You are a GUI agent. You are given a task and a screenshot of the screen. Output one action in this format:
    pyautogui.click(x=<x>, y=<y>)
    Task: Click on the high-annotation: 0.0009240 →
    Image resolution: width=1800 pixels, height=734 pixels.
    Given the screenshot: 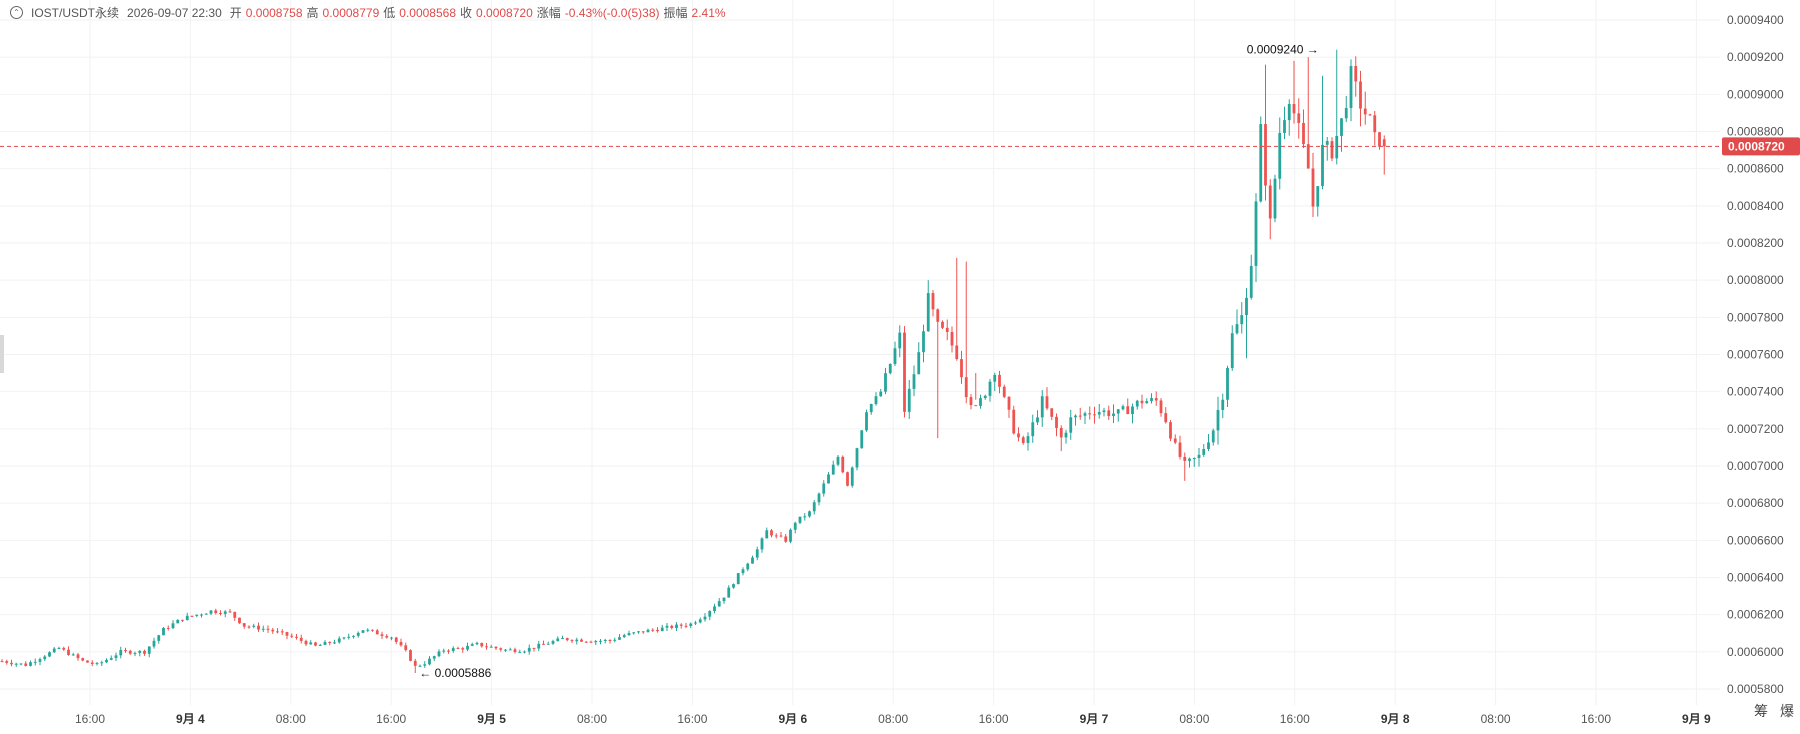 What is the action you would take?
    pyautogui.click(x=1283, y=50)
    